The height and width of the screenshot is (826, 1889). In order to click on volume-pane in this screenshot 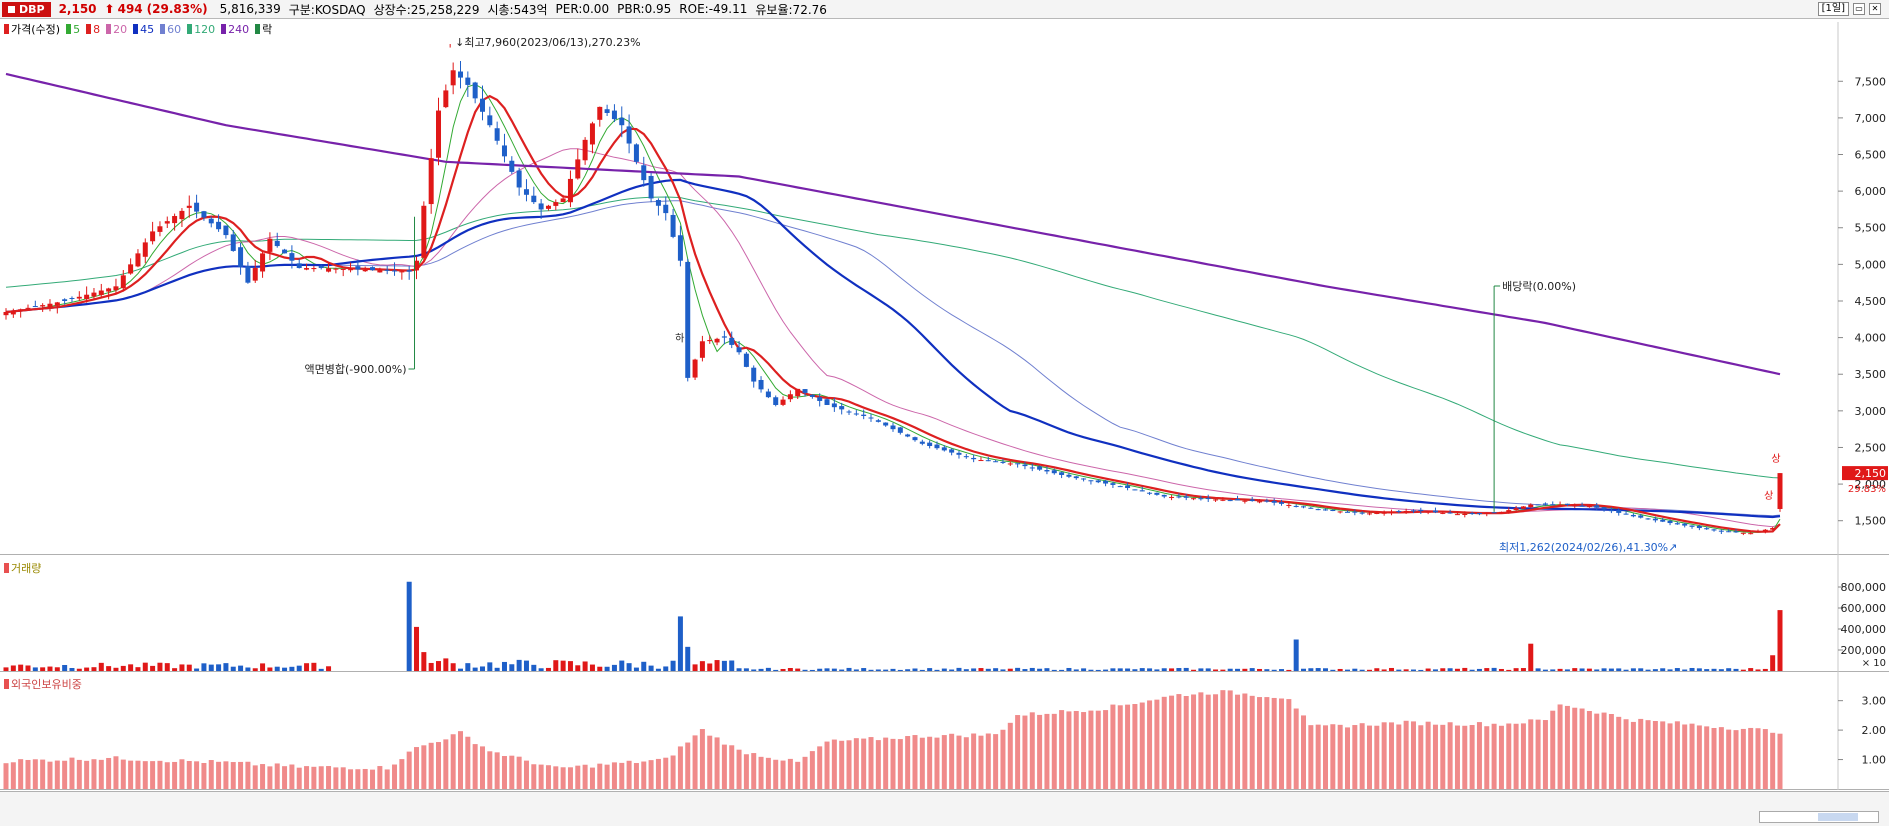, I will do `click(944, 614)`.